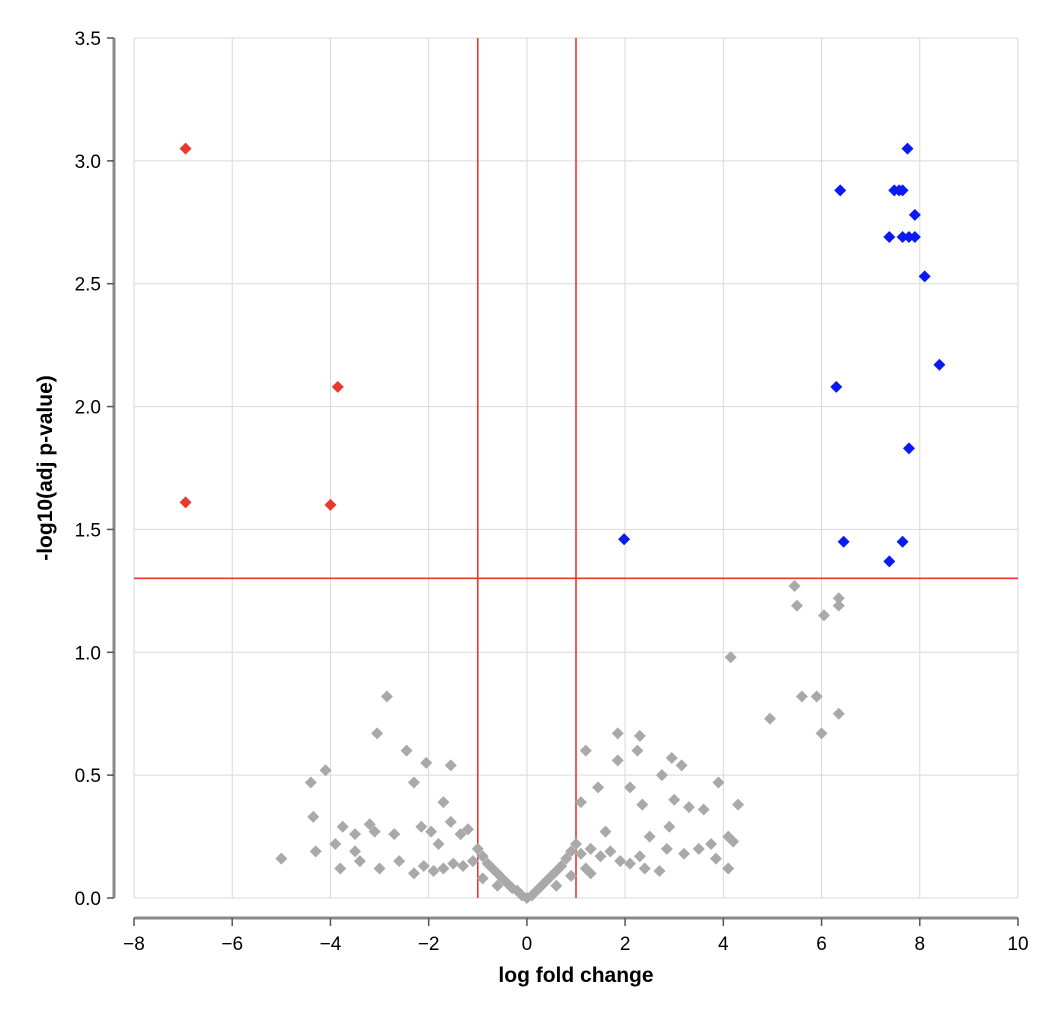  I want to click on x-tick-label: 8, so click(919, 944).